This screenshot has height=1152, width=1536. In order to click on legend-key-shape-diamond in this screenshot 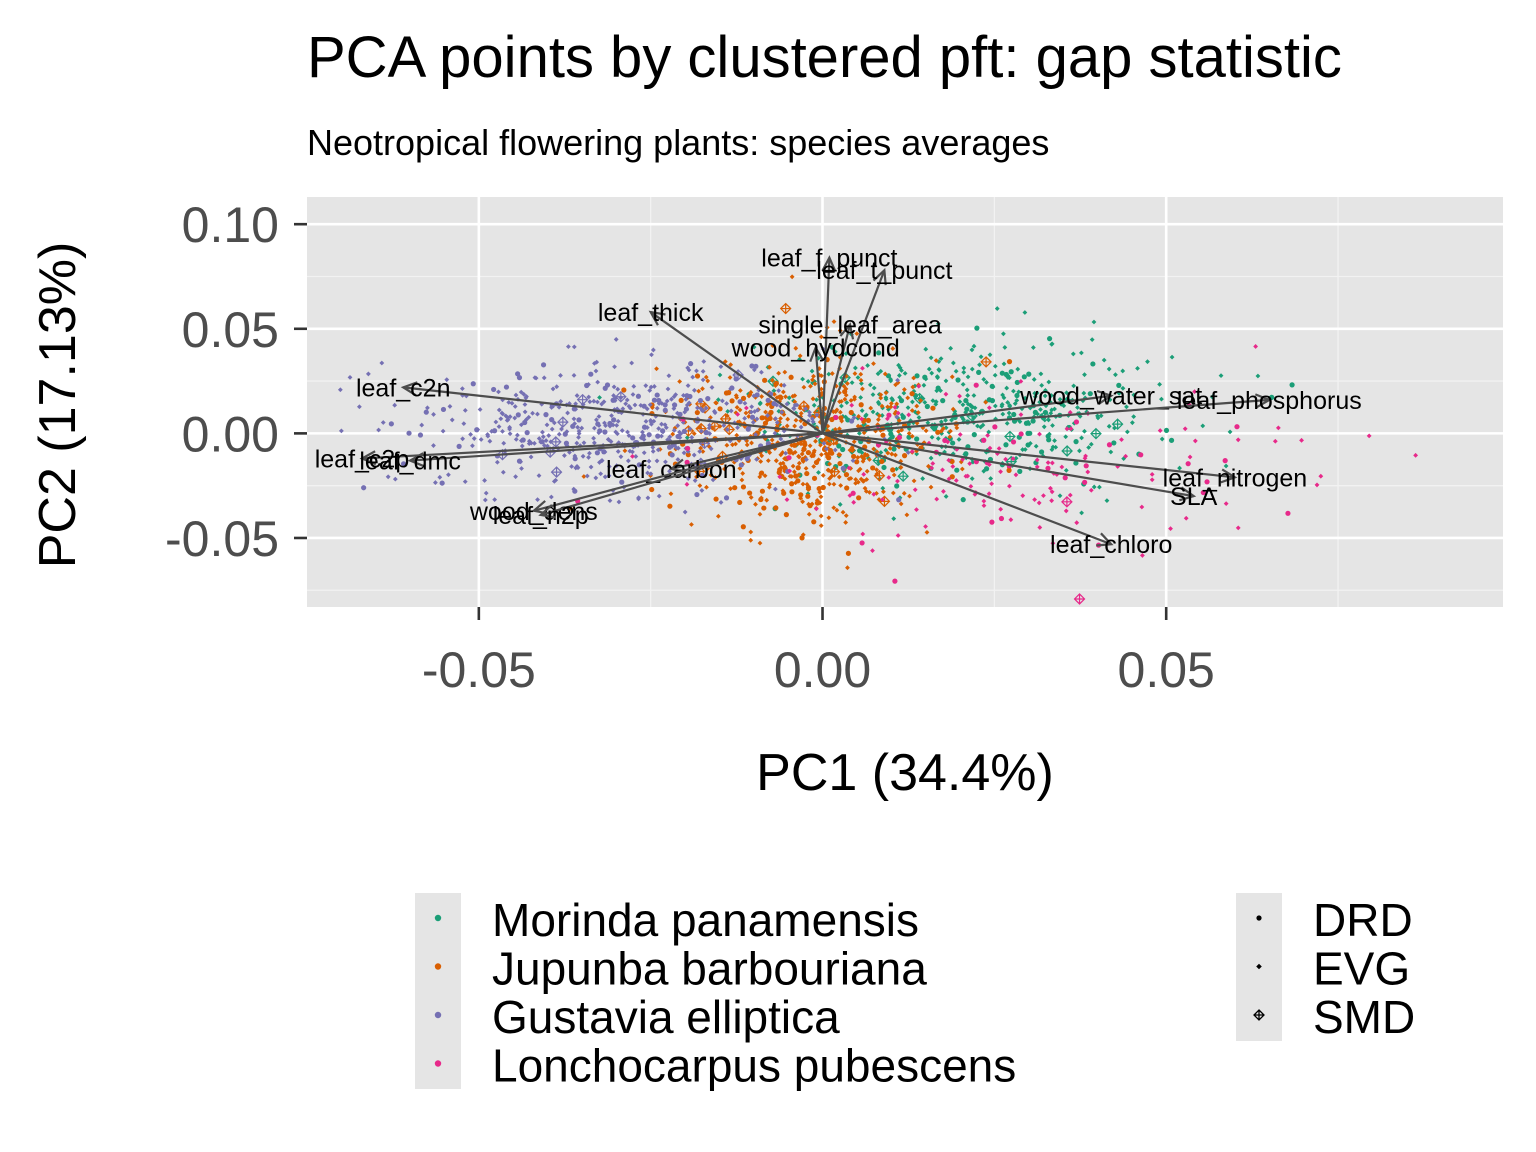, I will do `click(1259, 966)`.